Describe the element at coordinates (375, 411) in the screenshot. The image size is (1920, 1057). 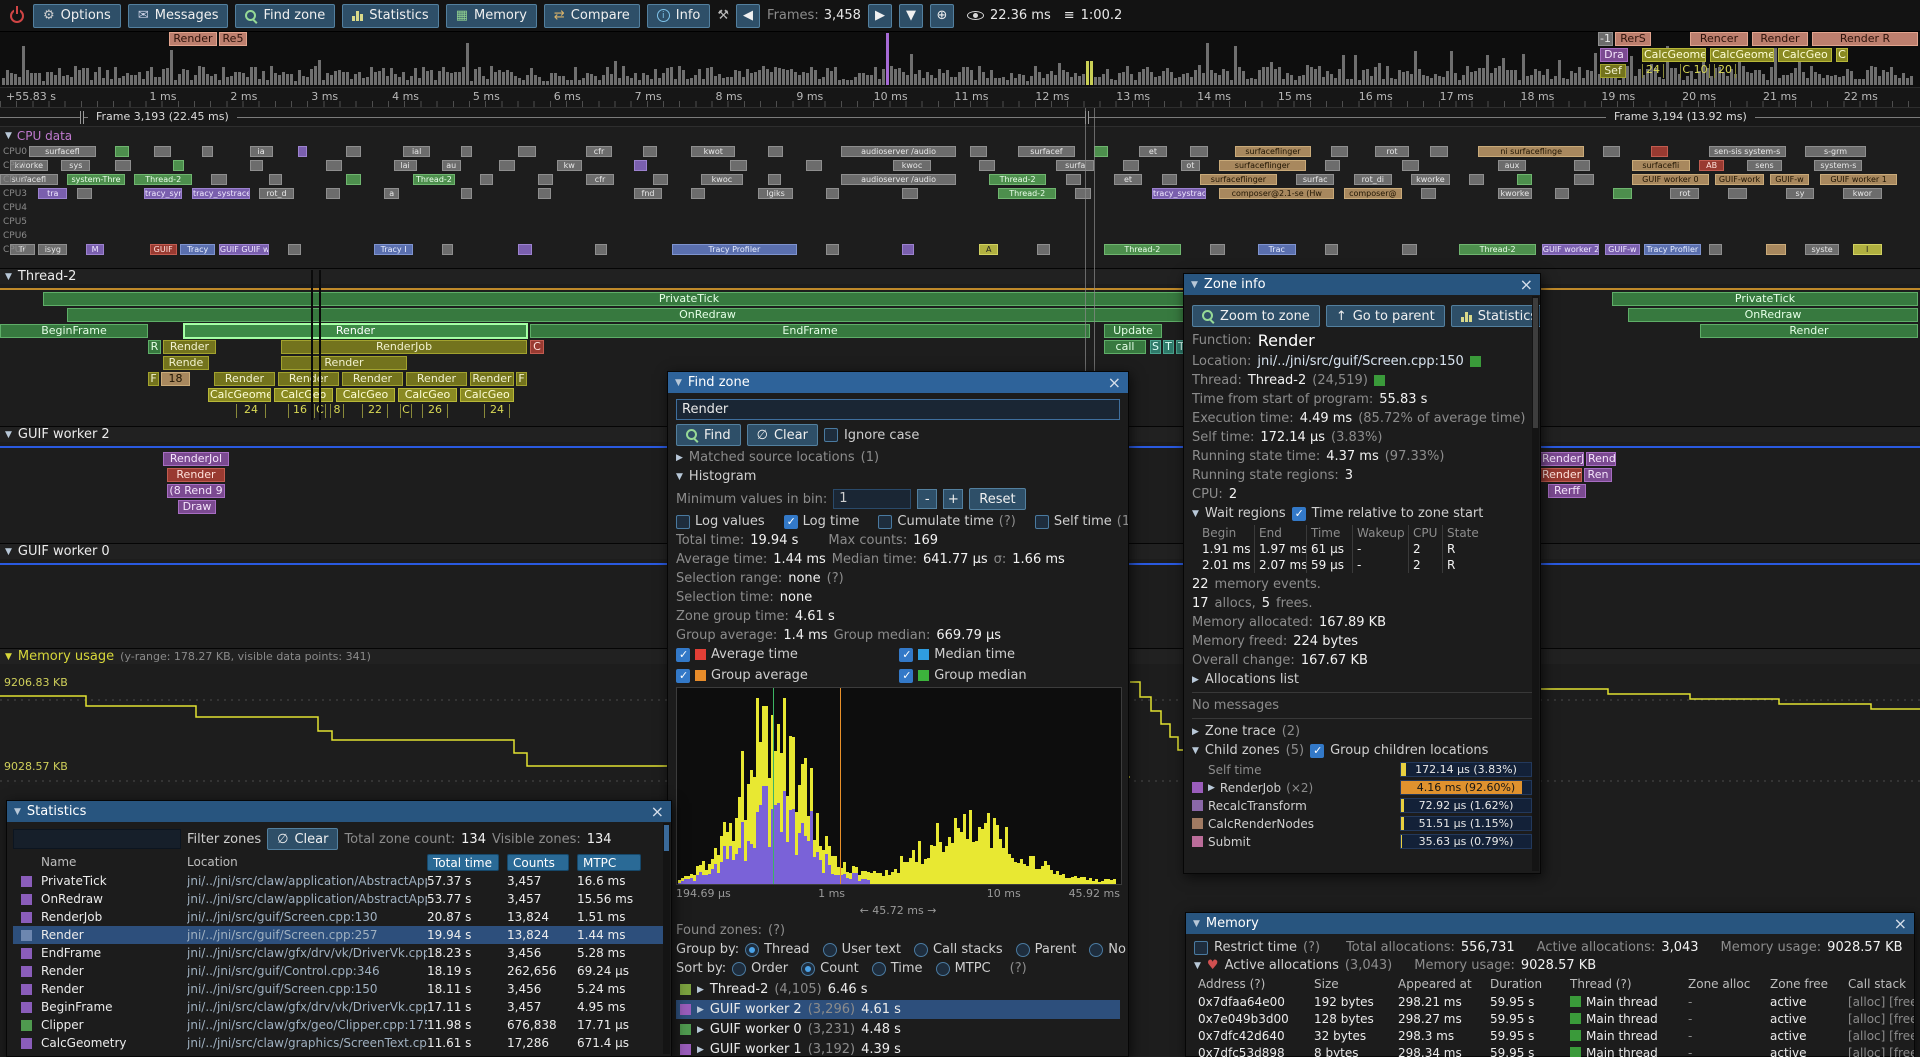
I see `zone: 22` at that location.